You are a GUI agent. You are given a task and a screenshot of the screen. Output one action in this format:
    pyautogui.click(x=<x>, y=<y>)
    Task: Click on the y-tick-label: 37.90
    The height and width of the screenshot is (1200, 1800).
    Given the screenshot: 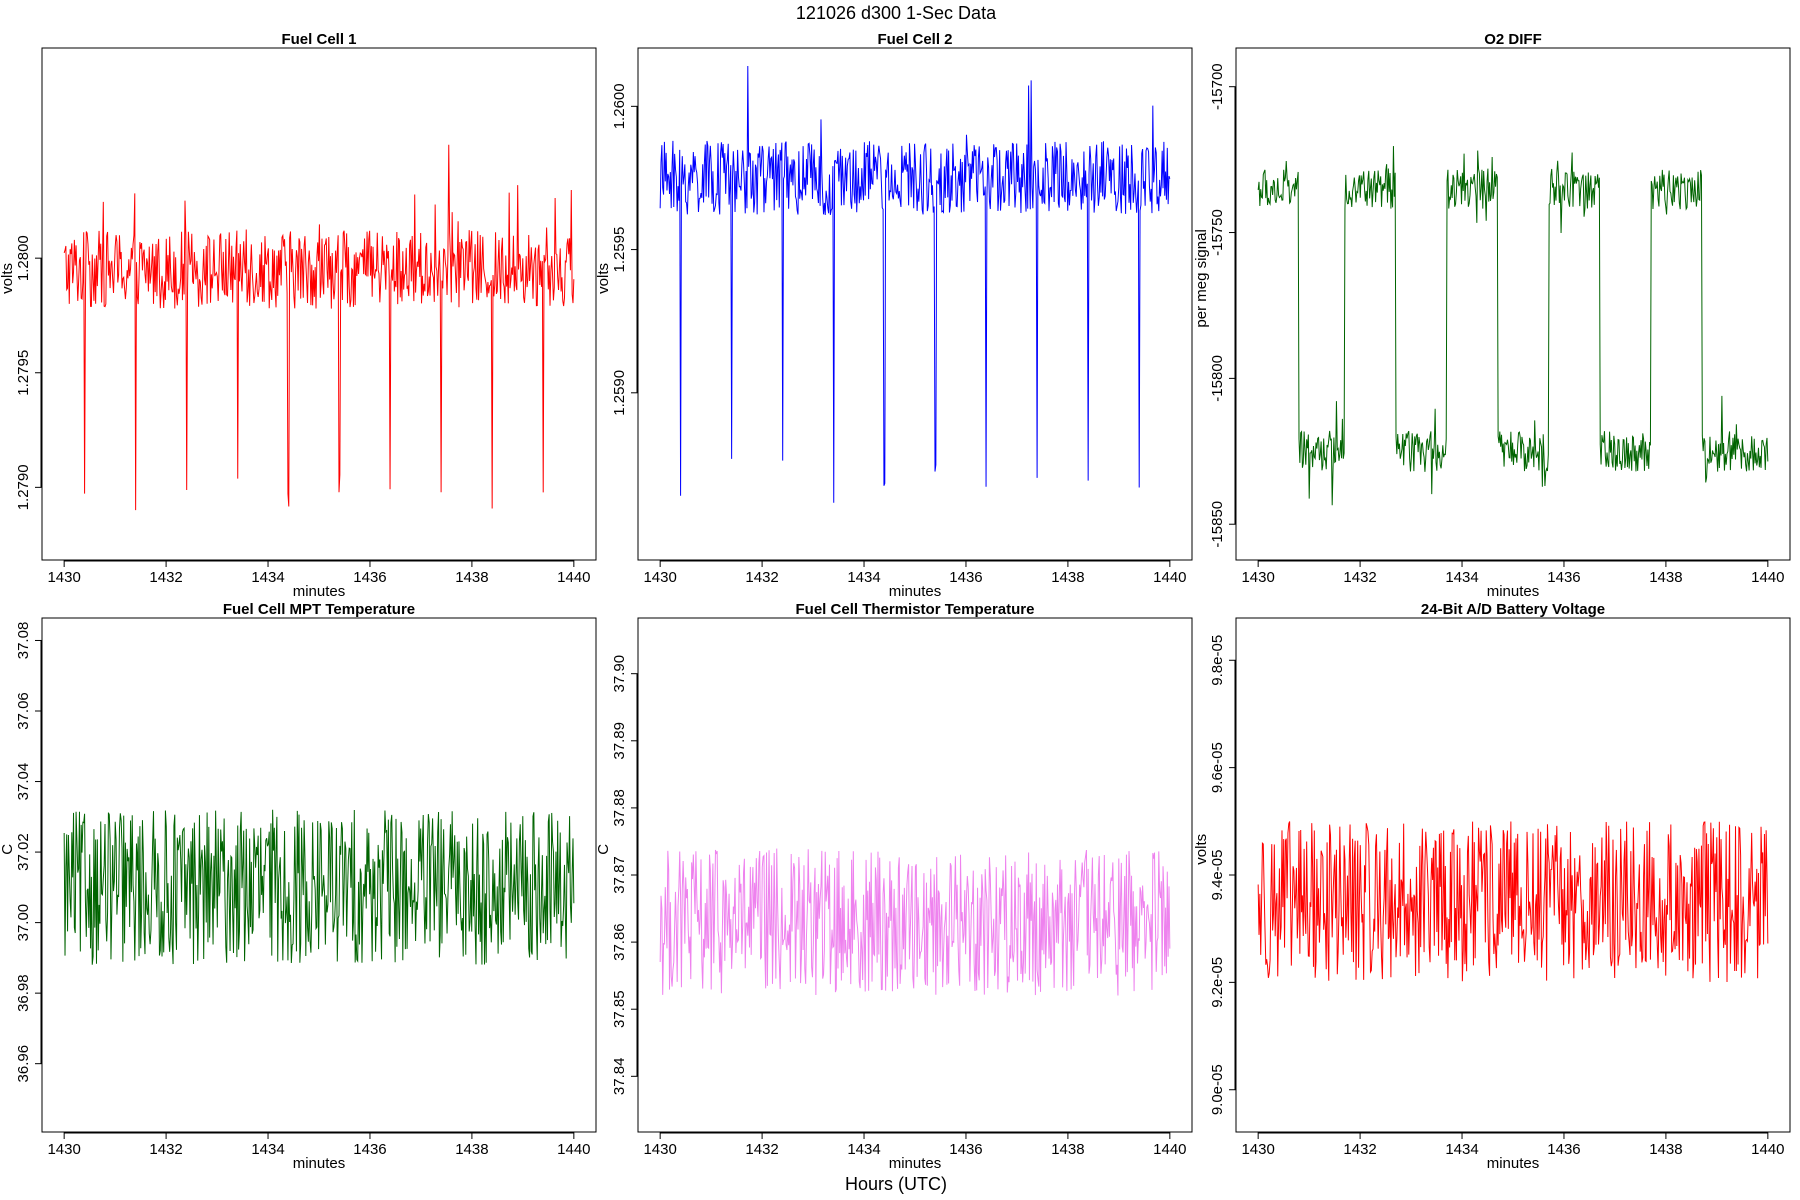 What is the action you would take?
    pyautogui.click(x=619, y=674)
    